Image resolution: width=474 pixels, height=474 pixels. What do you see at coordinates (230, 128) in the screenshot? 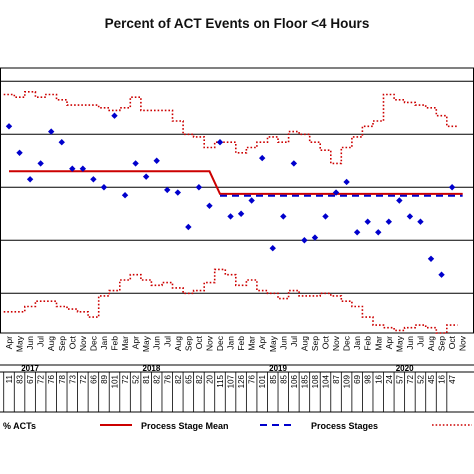
I see `upper-limit-line` at bounding box center [230, 128].